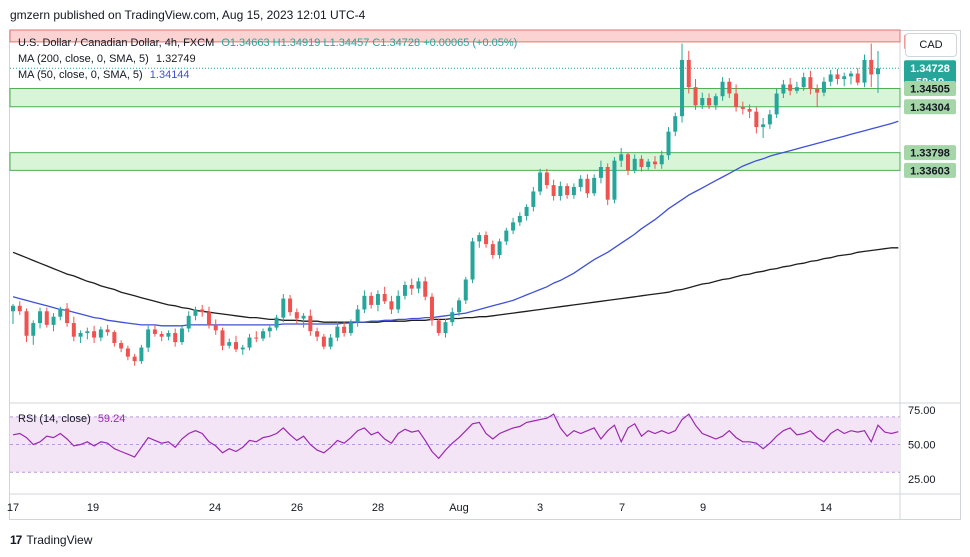 Image resolution: width=970 pixels, height=557 pixels. Describe the element at coordinates (459, 508) in the screenshot. I see `x-tick-label: Aug` at that location.